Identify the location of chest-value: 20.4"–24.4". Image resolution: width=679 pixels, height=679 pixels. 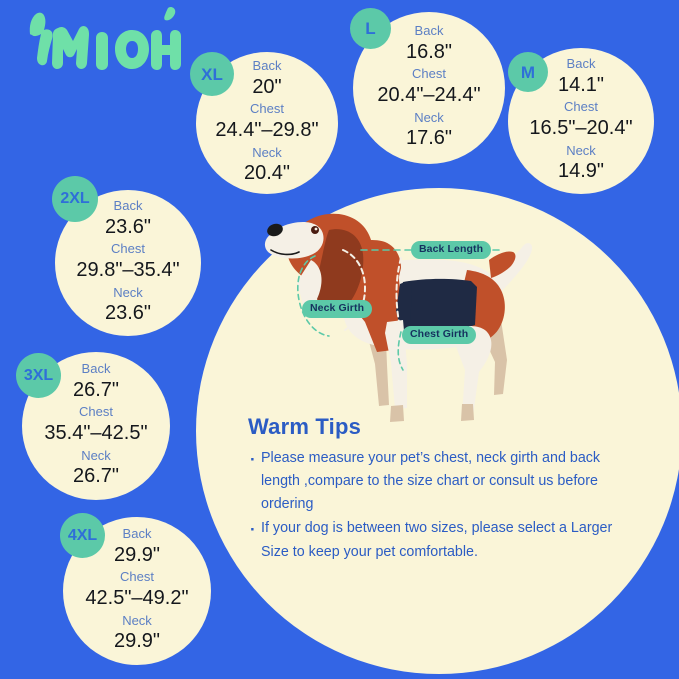
(429, 95).